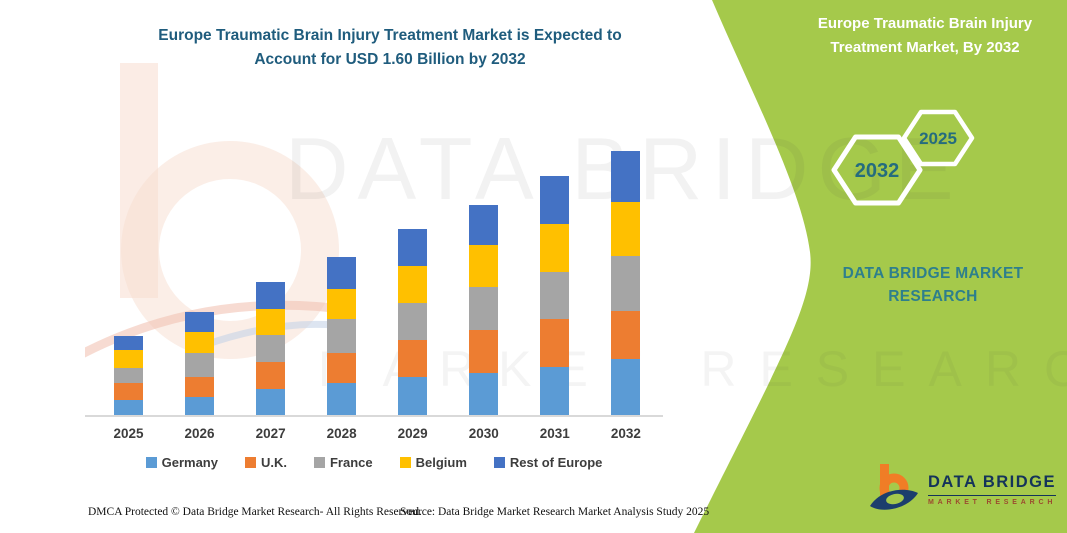 This screenshot has width=1067, height=533. I want to click on bar-segment-u-k--2028, so click(342, 368).